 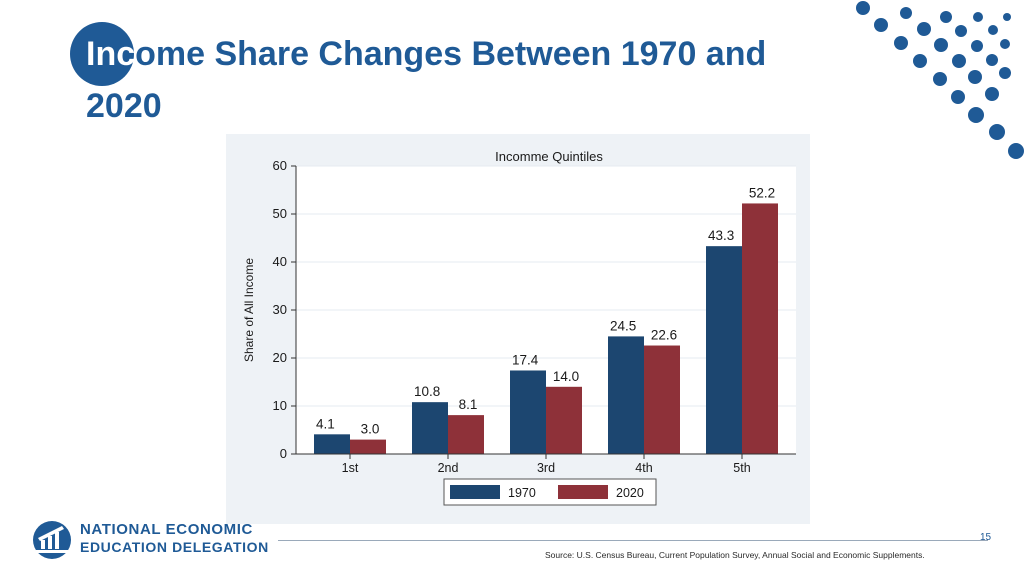 I want to click on data-label: 14.0, so click(x=566, y=376).